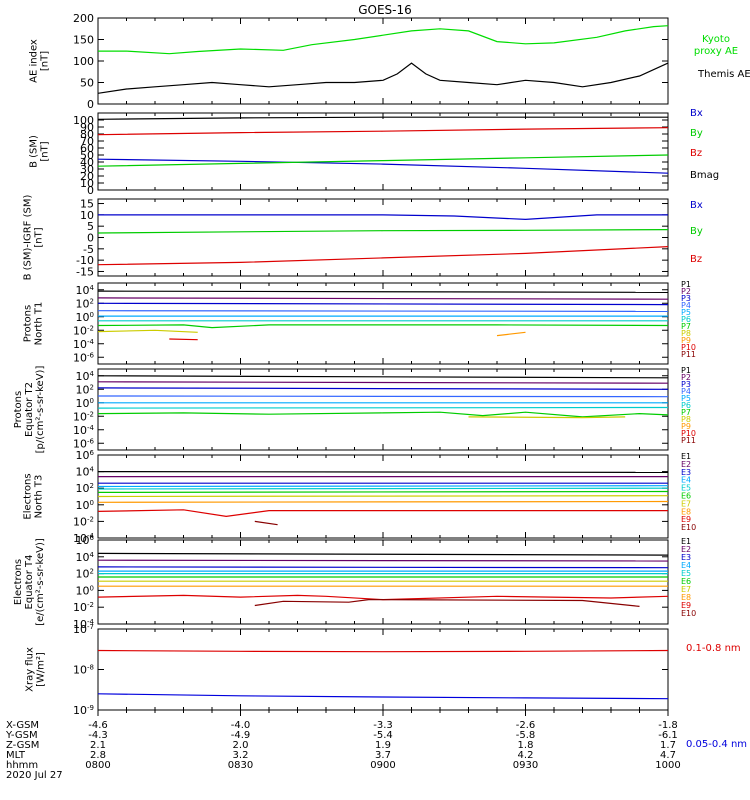 This screenshot has width=750, height=800. What do you see at coordinates (266, 523) in the screenshot?
I see `series-line-e10` at bounding box center [266, 523].